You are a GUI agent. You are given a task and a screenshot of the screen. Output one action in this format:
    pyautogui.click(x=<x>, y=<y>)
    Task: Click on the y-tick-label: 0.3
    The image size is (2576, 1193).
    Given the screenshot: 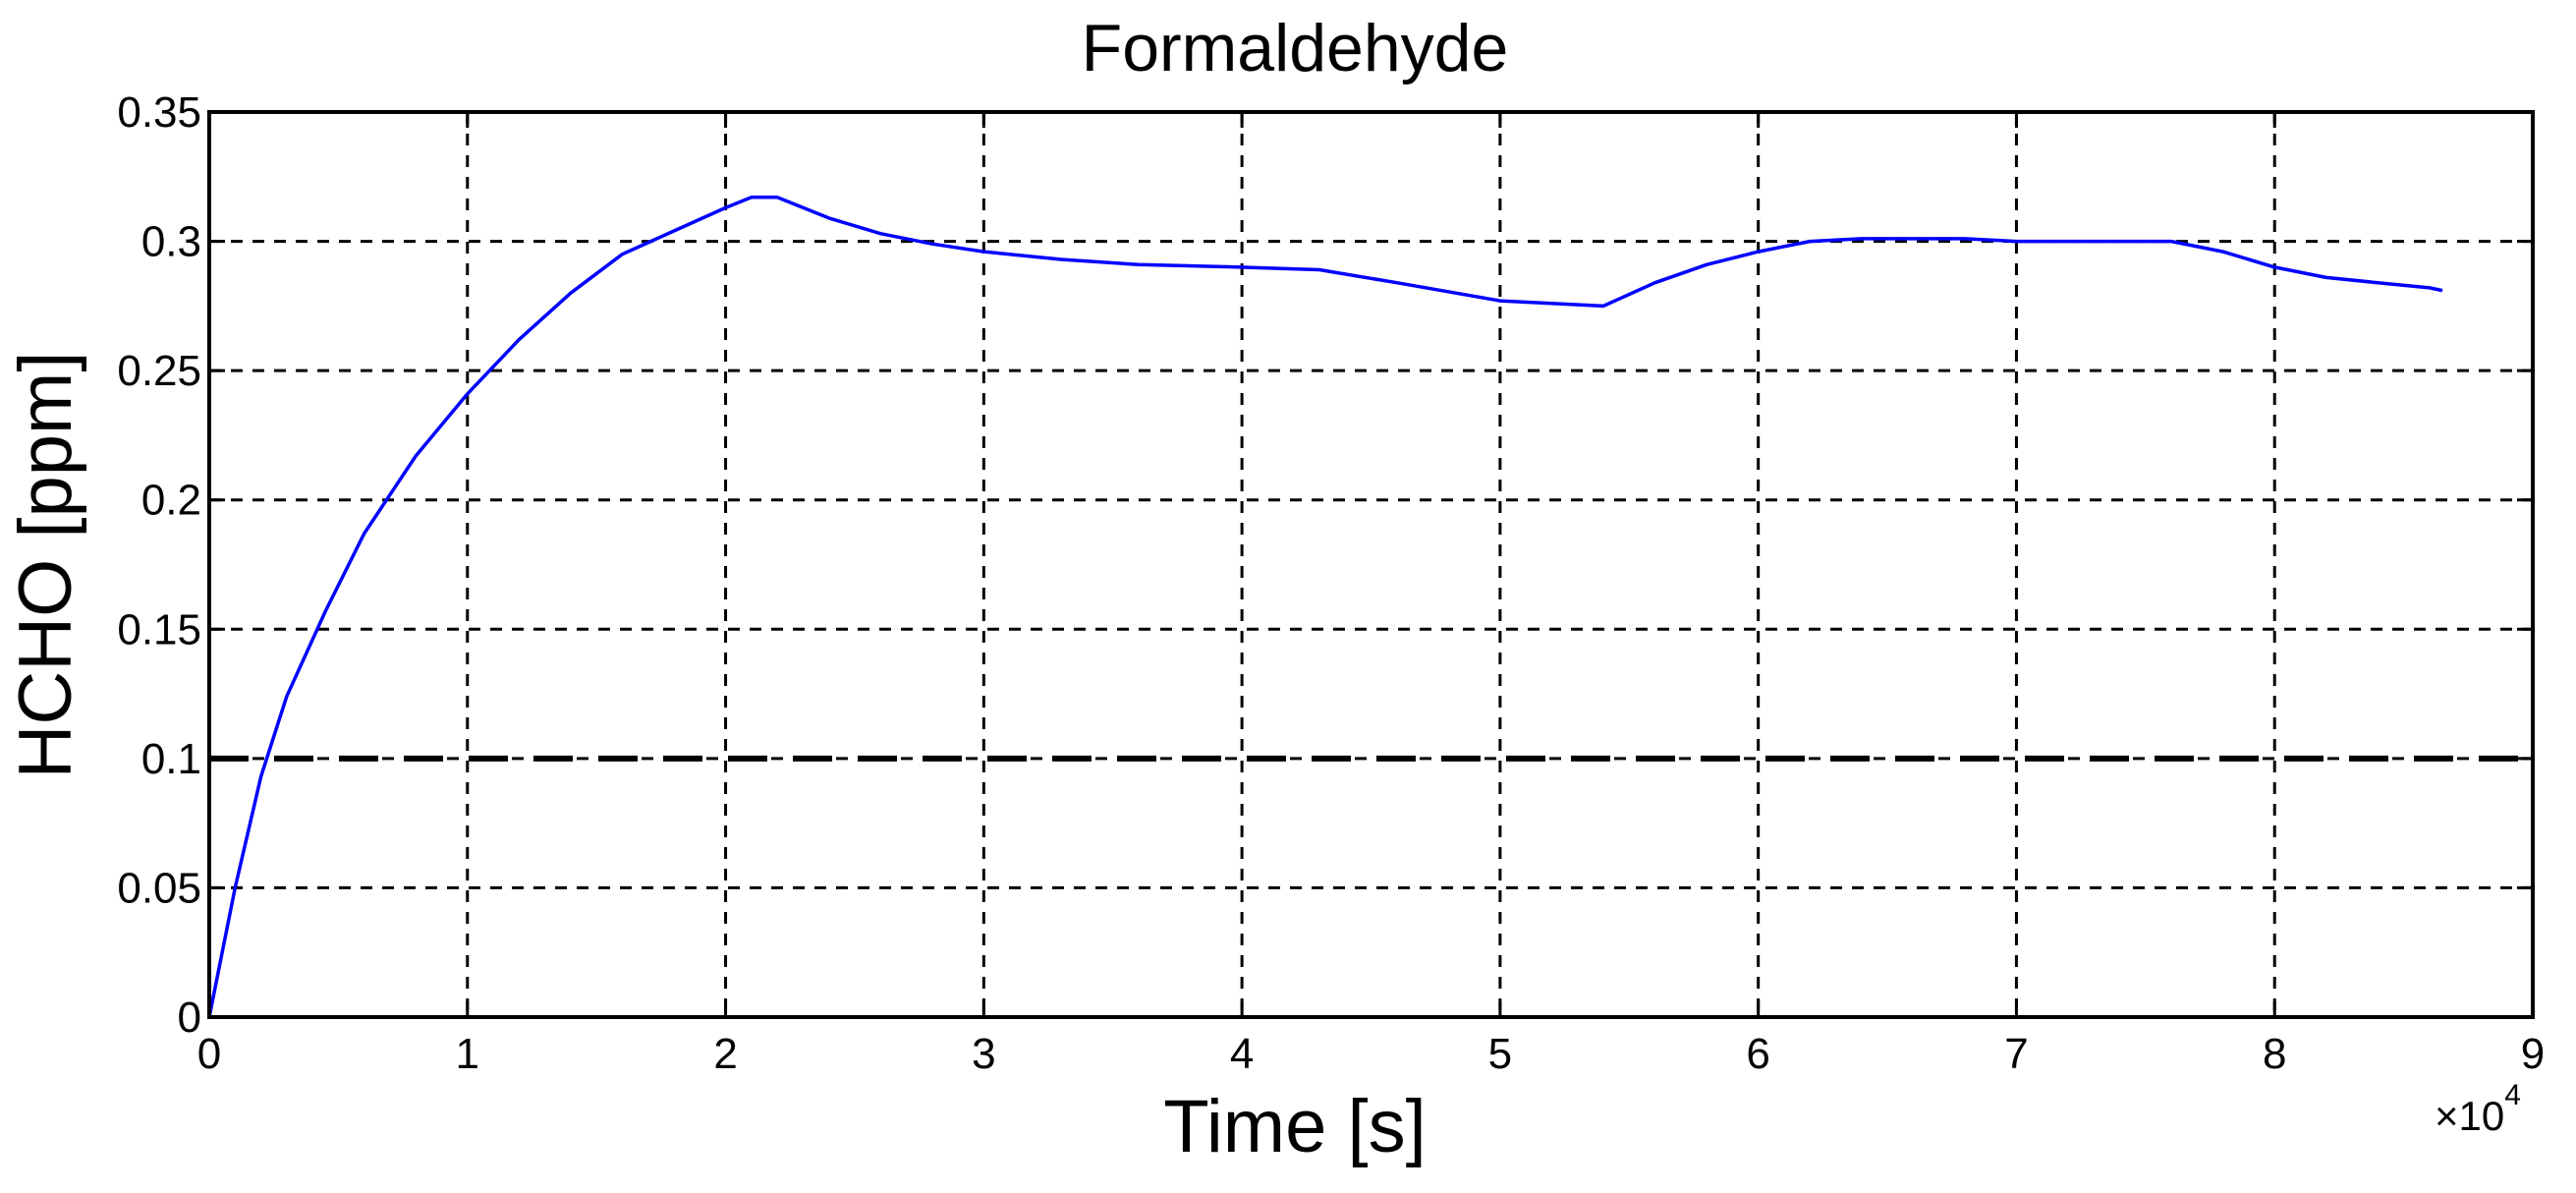 What is the action you would take?
    pyautogui.click(x=171, y=242)
    